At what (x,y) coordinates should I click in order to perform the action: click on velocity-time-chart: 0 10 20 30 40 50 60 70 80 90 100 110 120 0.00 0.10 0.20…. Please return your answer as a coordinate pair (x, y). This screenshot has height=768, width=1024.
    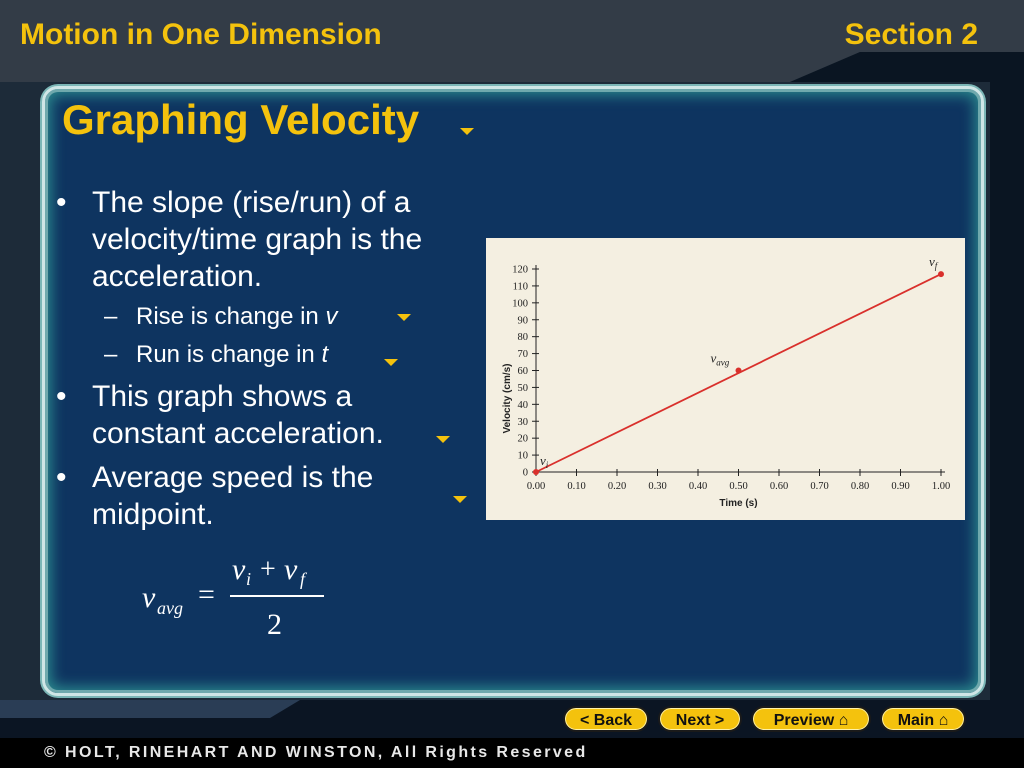
    Looking at the image, I should click on (726, 381).